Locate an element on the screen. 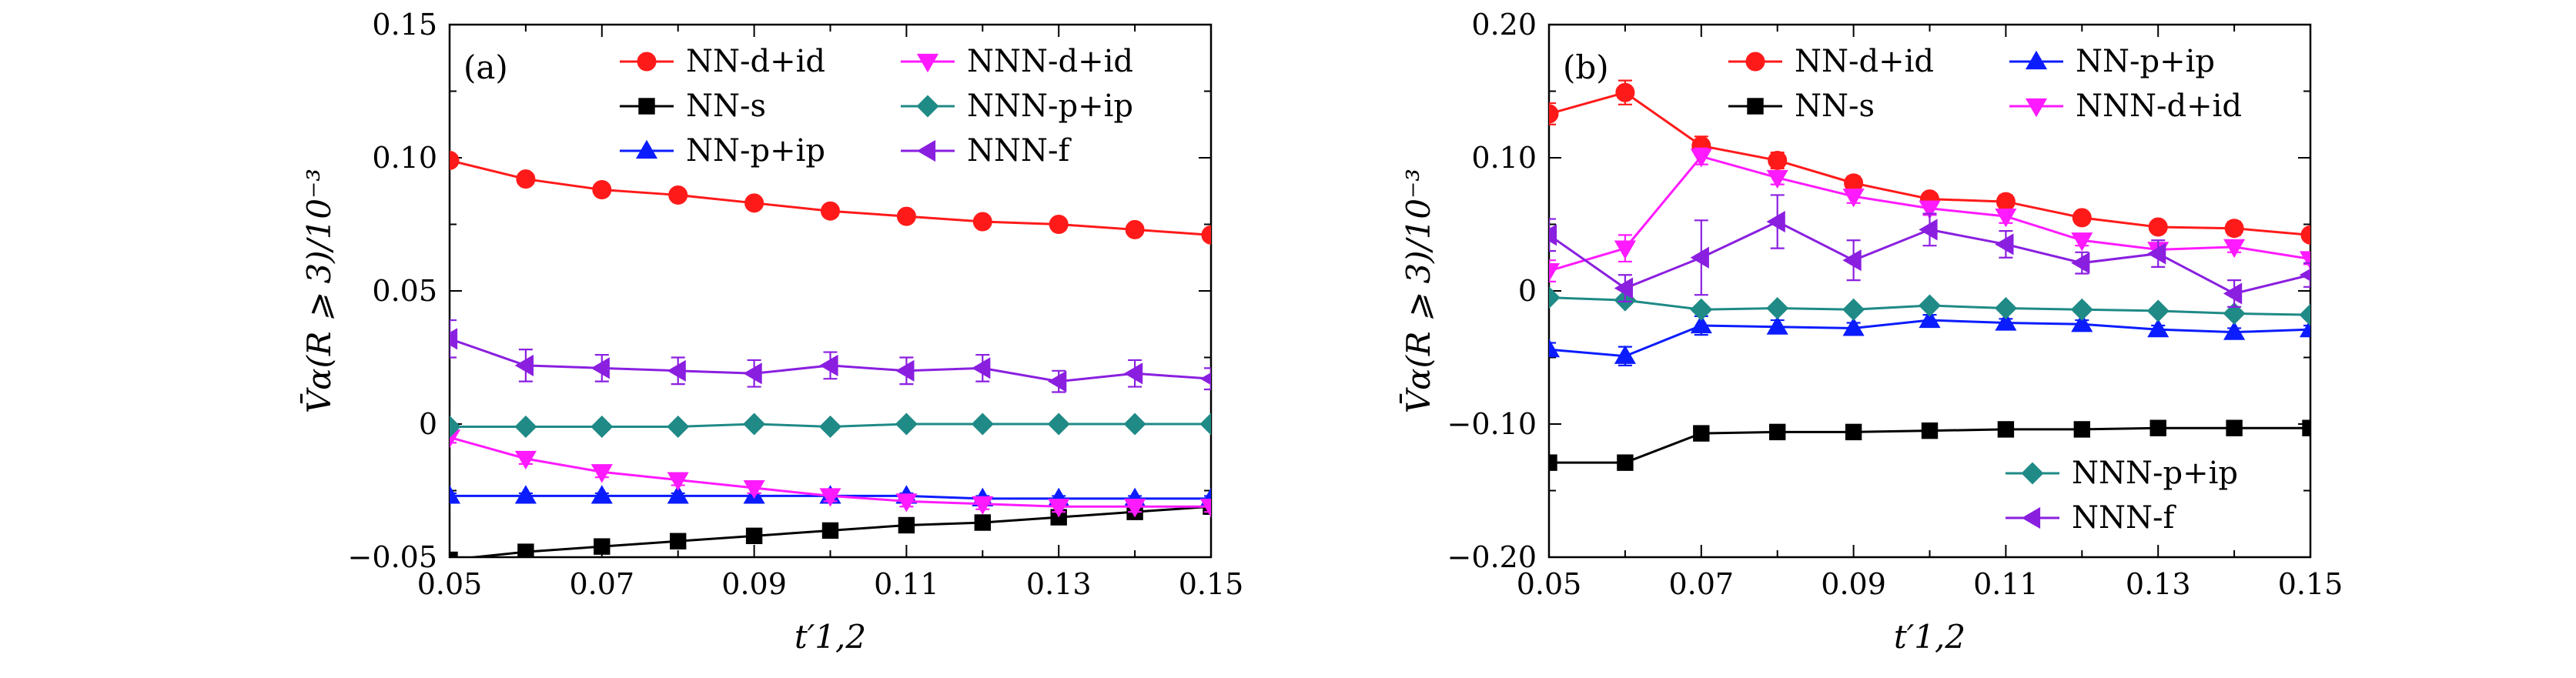  y-tick-label: 0.10 is located at coordinates (1504, 158).